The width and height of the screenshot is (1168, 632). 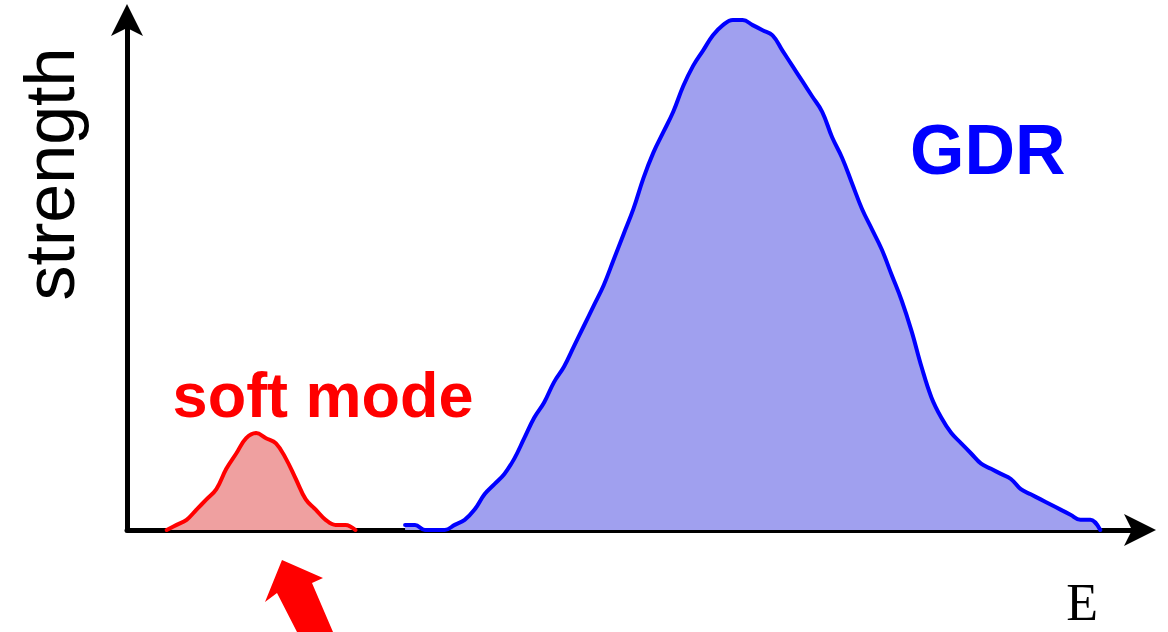 I want to click on y-axis-title: strength, so click(x=50, y=174).